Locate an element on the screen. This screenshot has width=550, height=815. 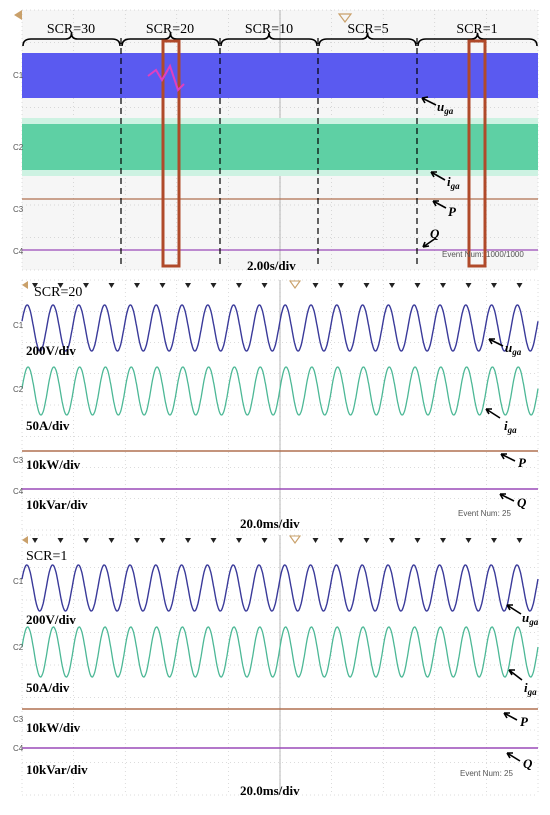
top-trigger-marker-icon is located at coordinates (345, 18).